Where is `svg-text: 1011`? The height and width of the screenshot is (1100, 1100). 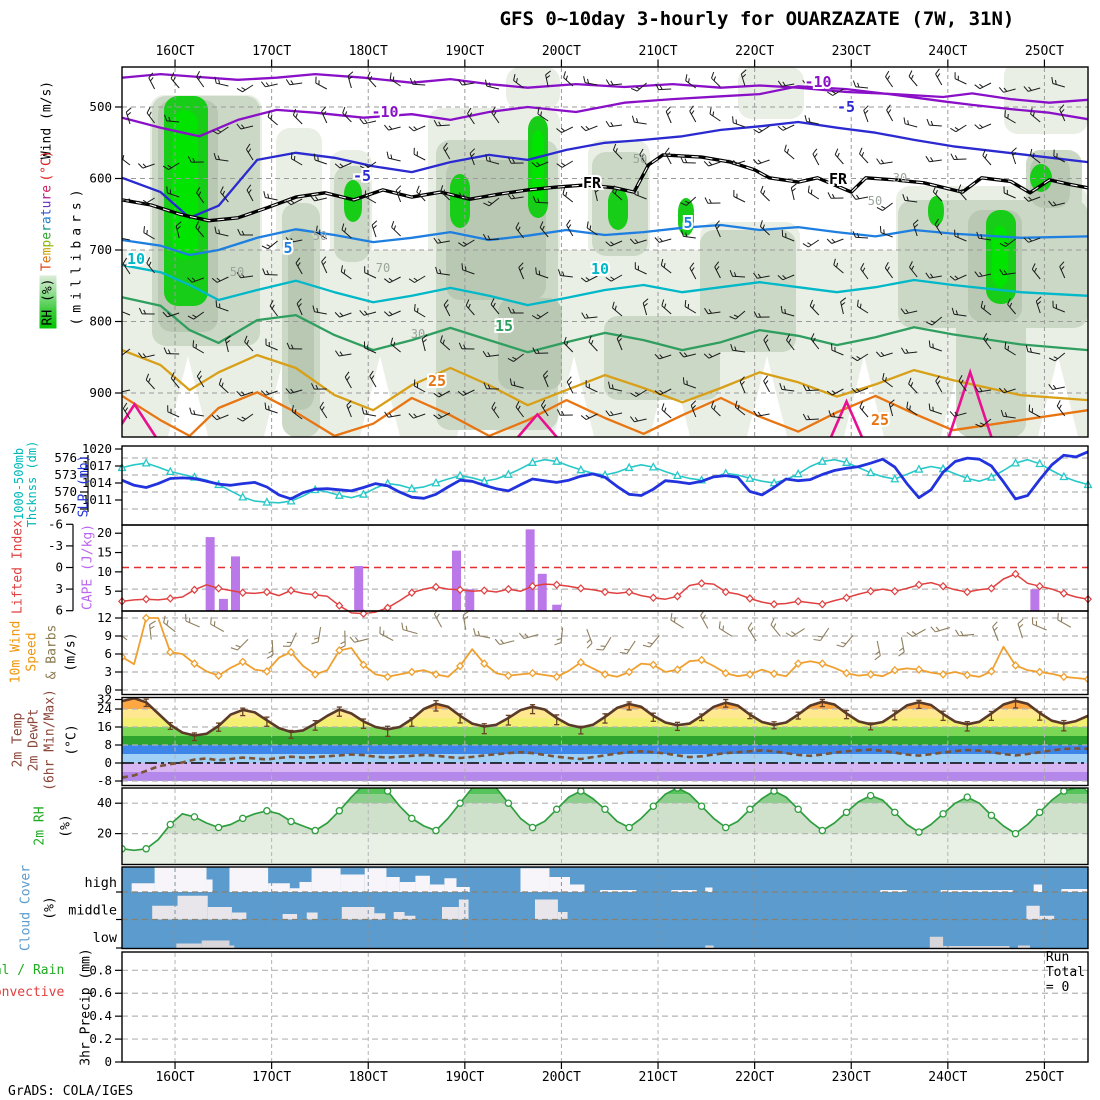
svg-text: 1011 is located at coordinates (97, 499).